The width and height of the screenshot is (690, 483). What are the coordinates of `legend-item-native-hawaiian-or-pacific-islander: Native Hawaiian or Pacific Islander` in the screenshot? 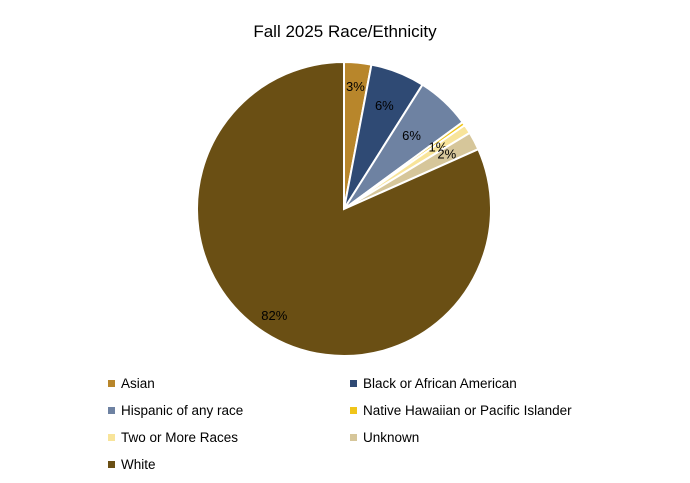 It's located at (485, 410).